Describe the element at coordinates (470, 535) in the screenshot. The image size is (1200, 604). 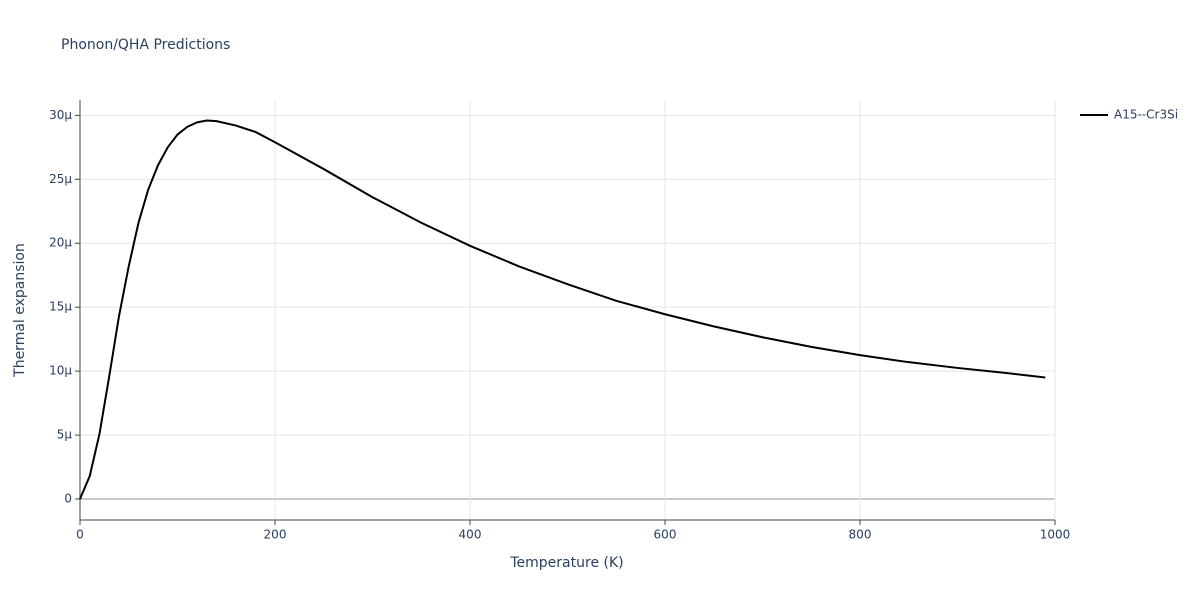
I see `x-tick-label: 400` at that location.